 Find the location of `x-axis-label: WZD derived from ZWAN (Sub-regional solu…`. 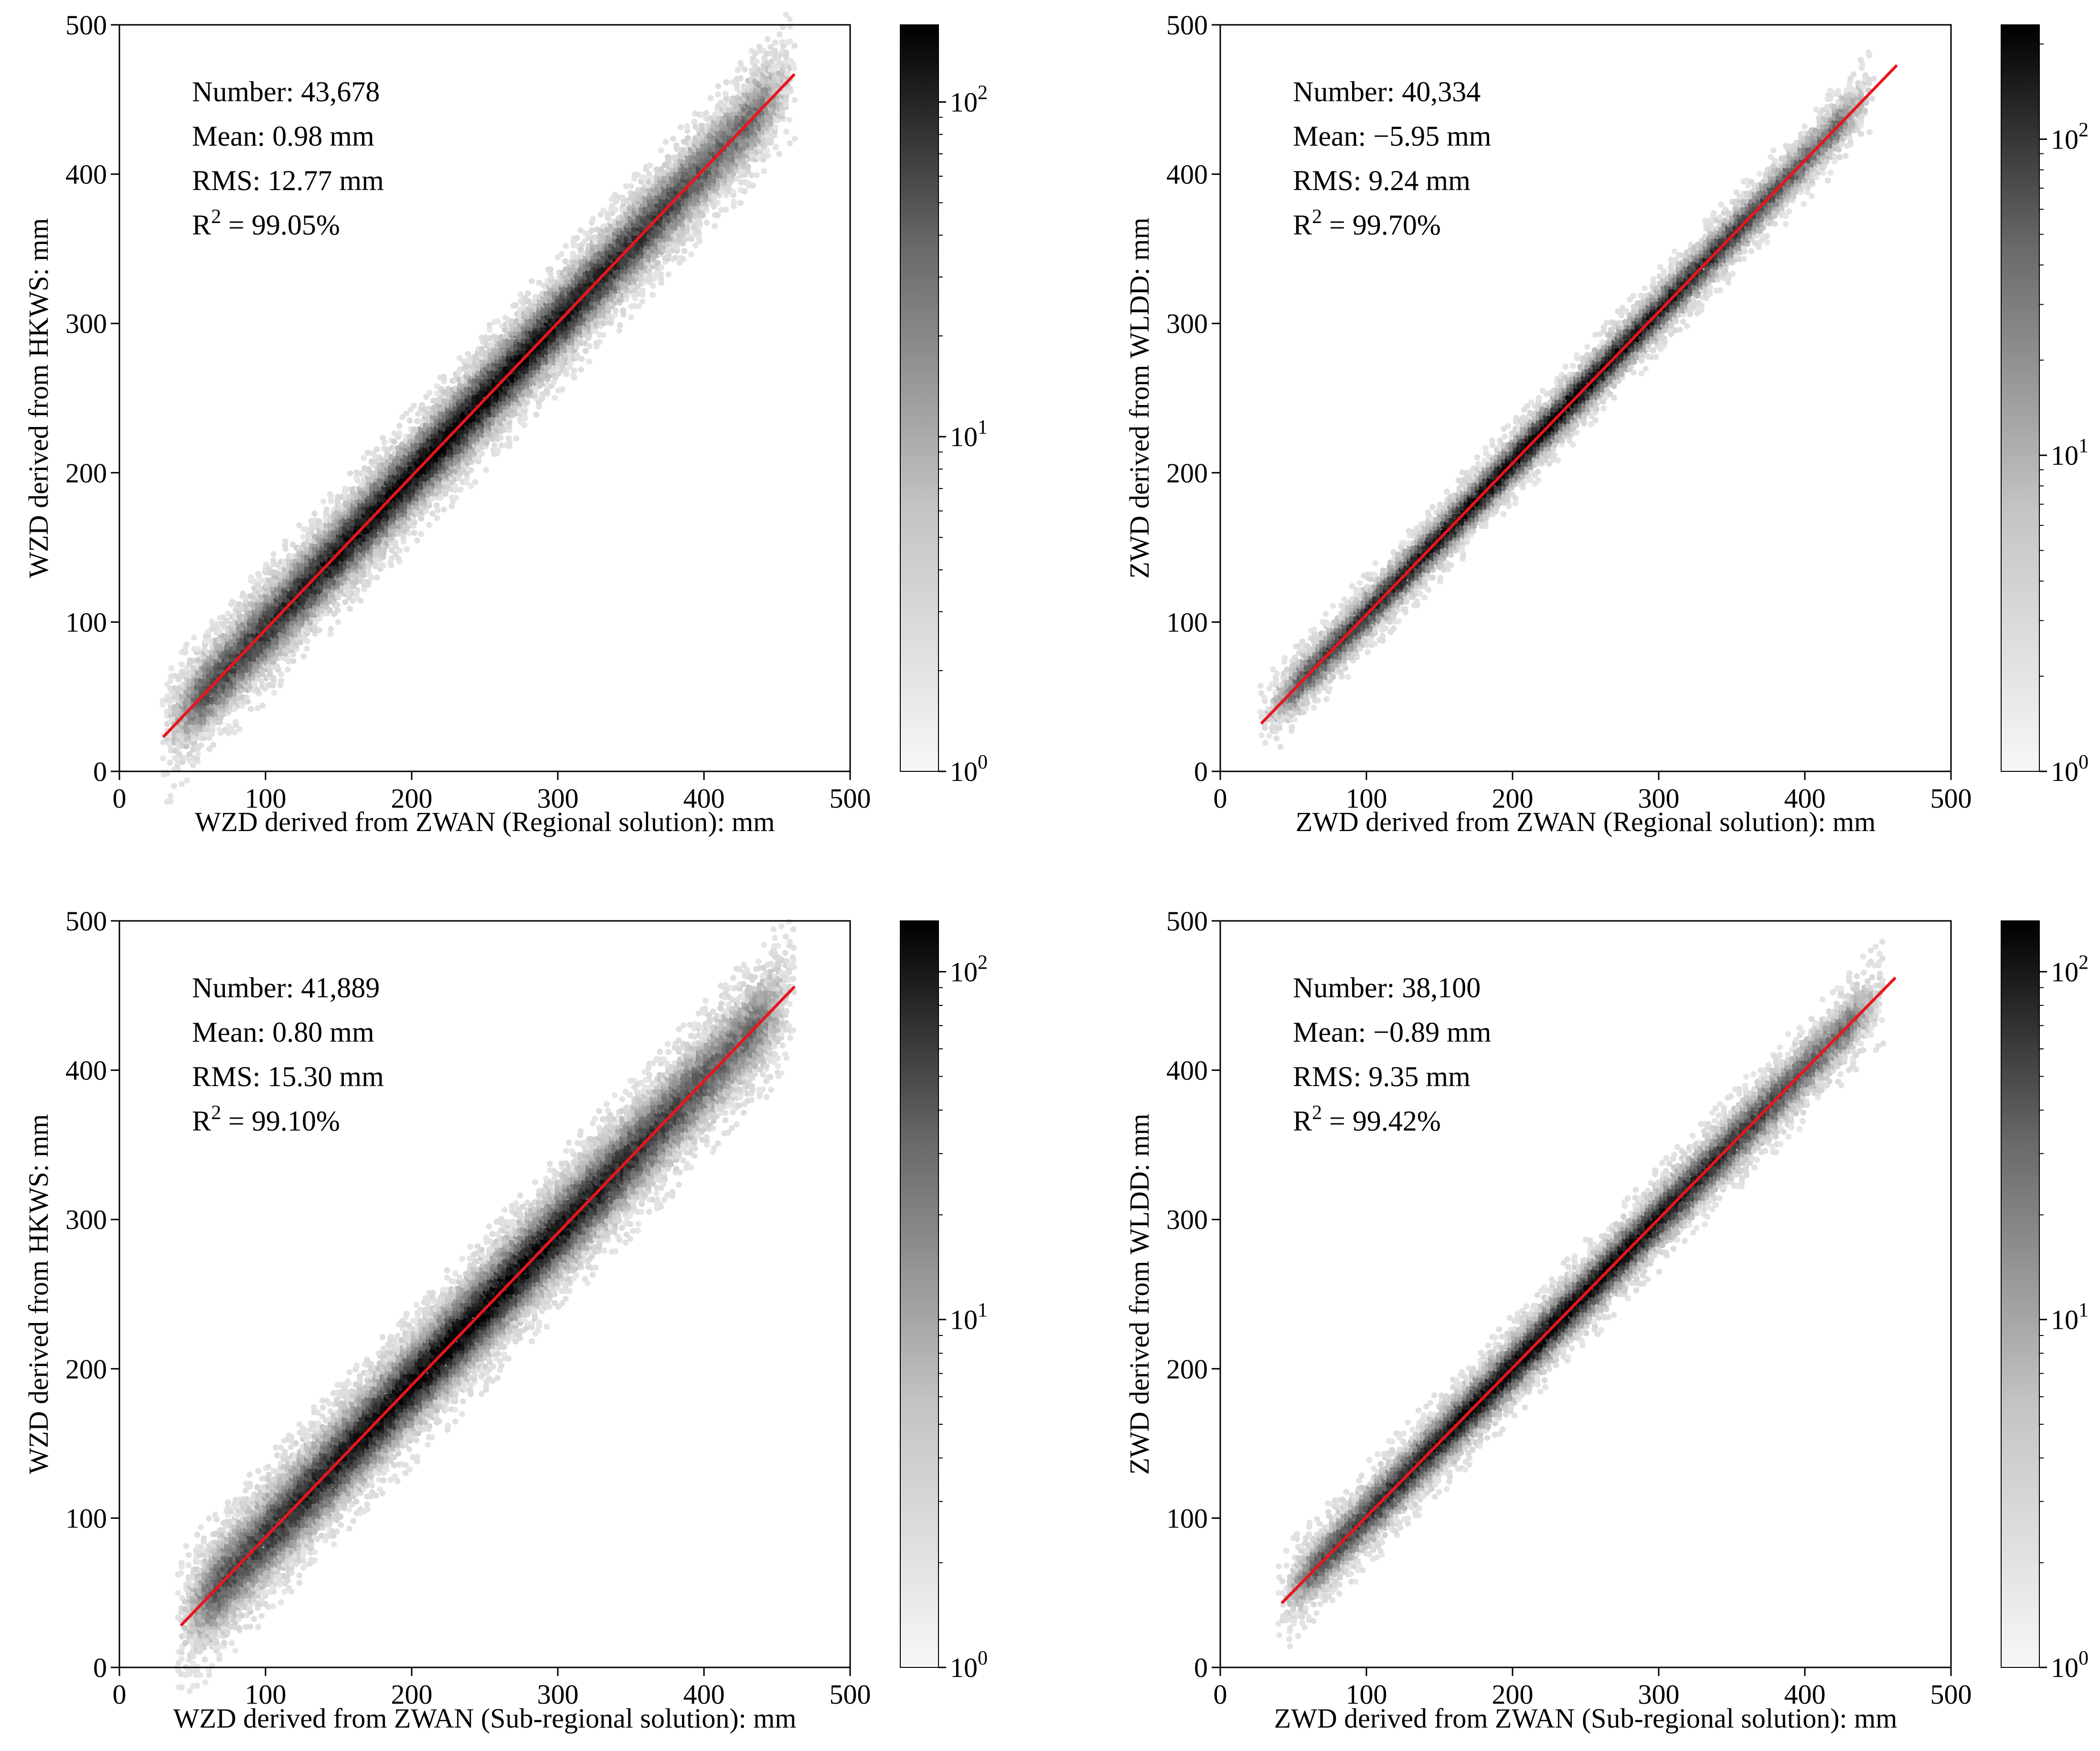

x-axis-label: WZD derived from ZWAN (Sub-regional solu… is located at coordinates (485, 1719).